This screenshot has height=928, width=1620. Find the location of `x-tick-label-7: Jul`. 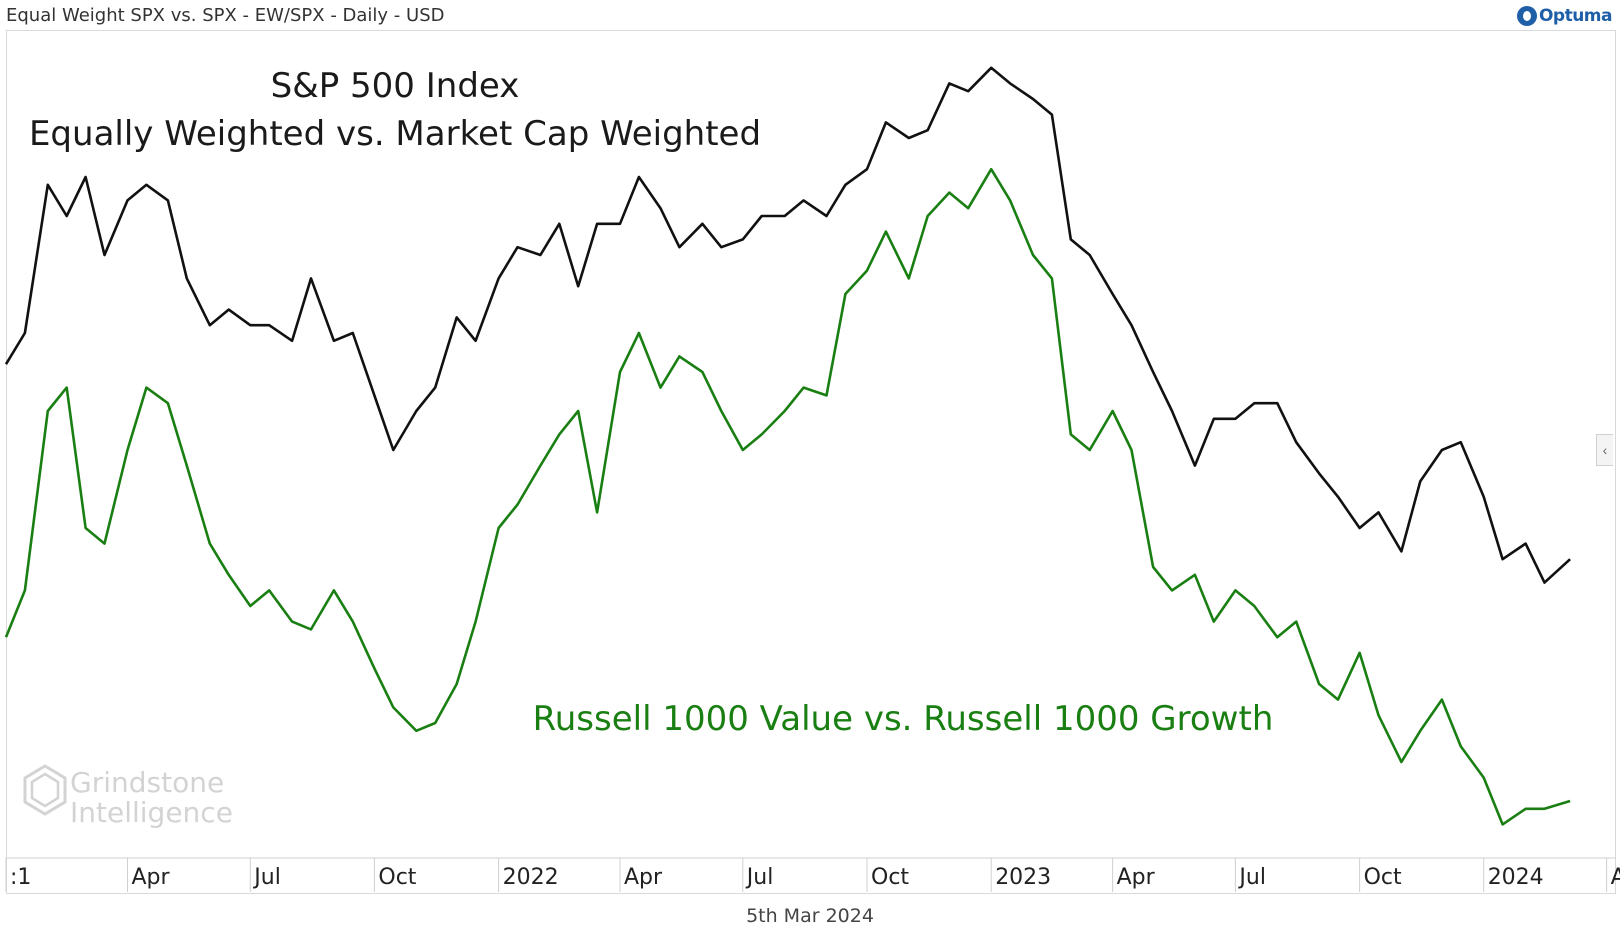

x-tick-label-7: Jul is located at coordinates (759, 877).